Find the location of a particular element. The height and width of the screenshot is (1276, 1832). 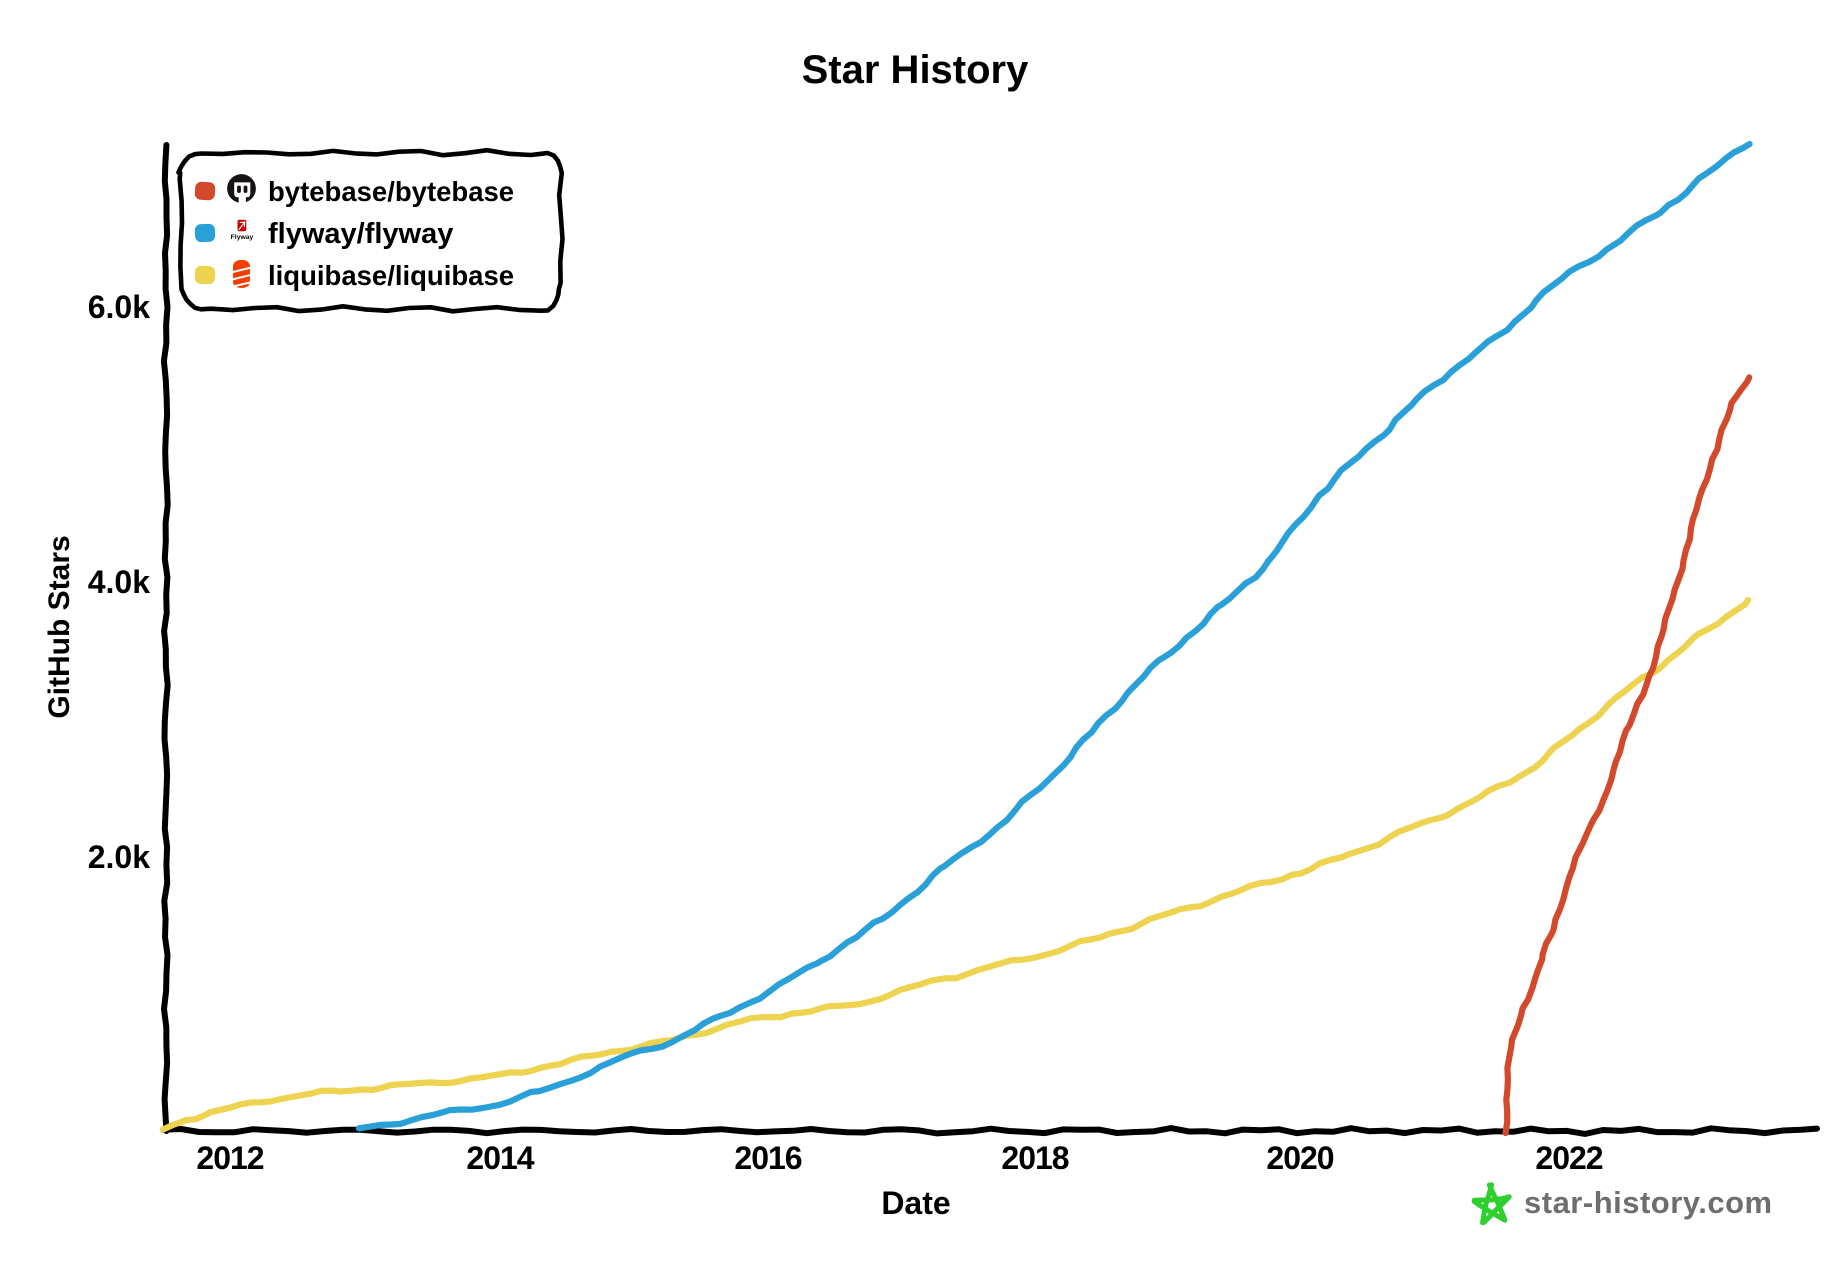

svg-text: Flyway is located at coordinates (242, 237).